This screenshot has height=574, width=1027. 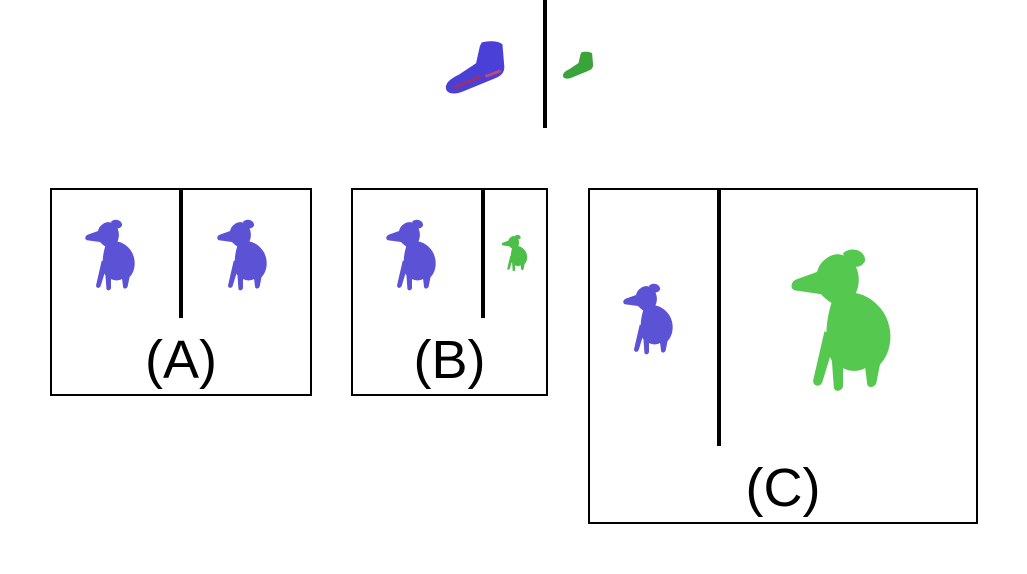 I want to click on panel-a: (A), so click(x=181, y=292).